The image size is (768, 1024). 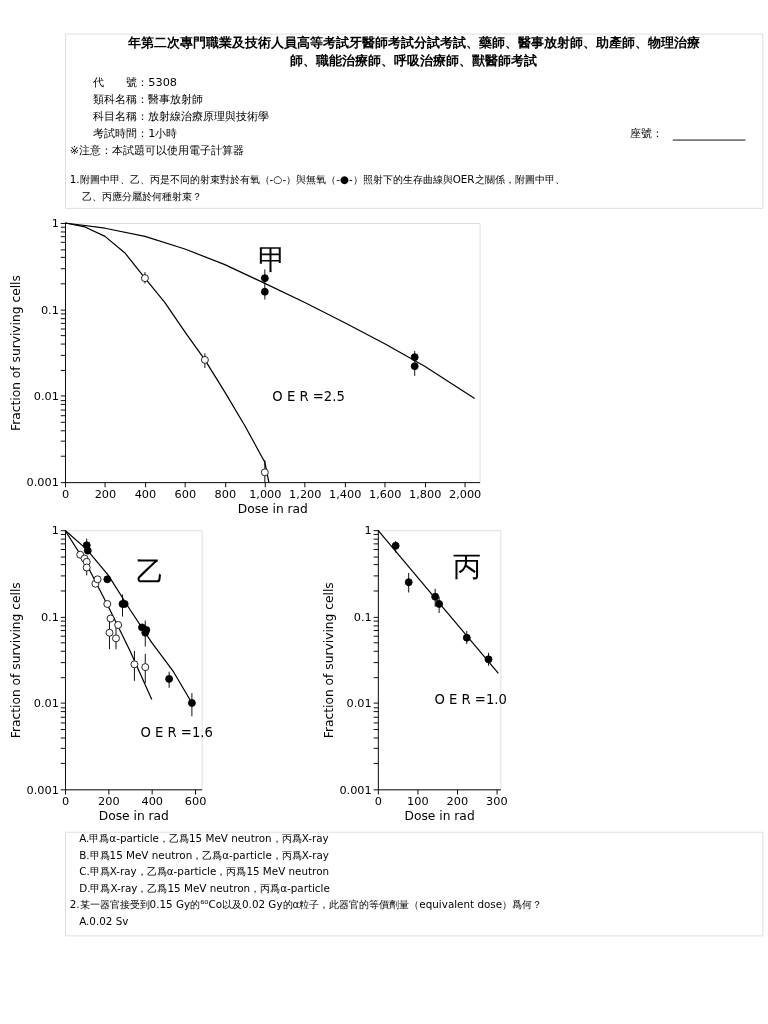 What do you see at coordinates (176, 732) in the screenshot?
I see `annotation: O E R =1.6` at bounding box center [176, 732].